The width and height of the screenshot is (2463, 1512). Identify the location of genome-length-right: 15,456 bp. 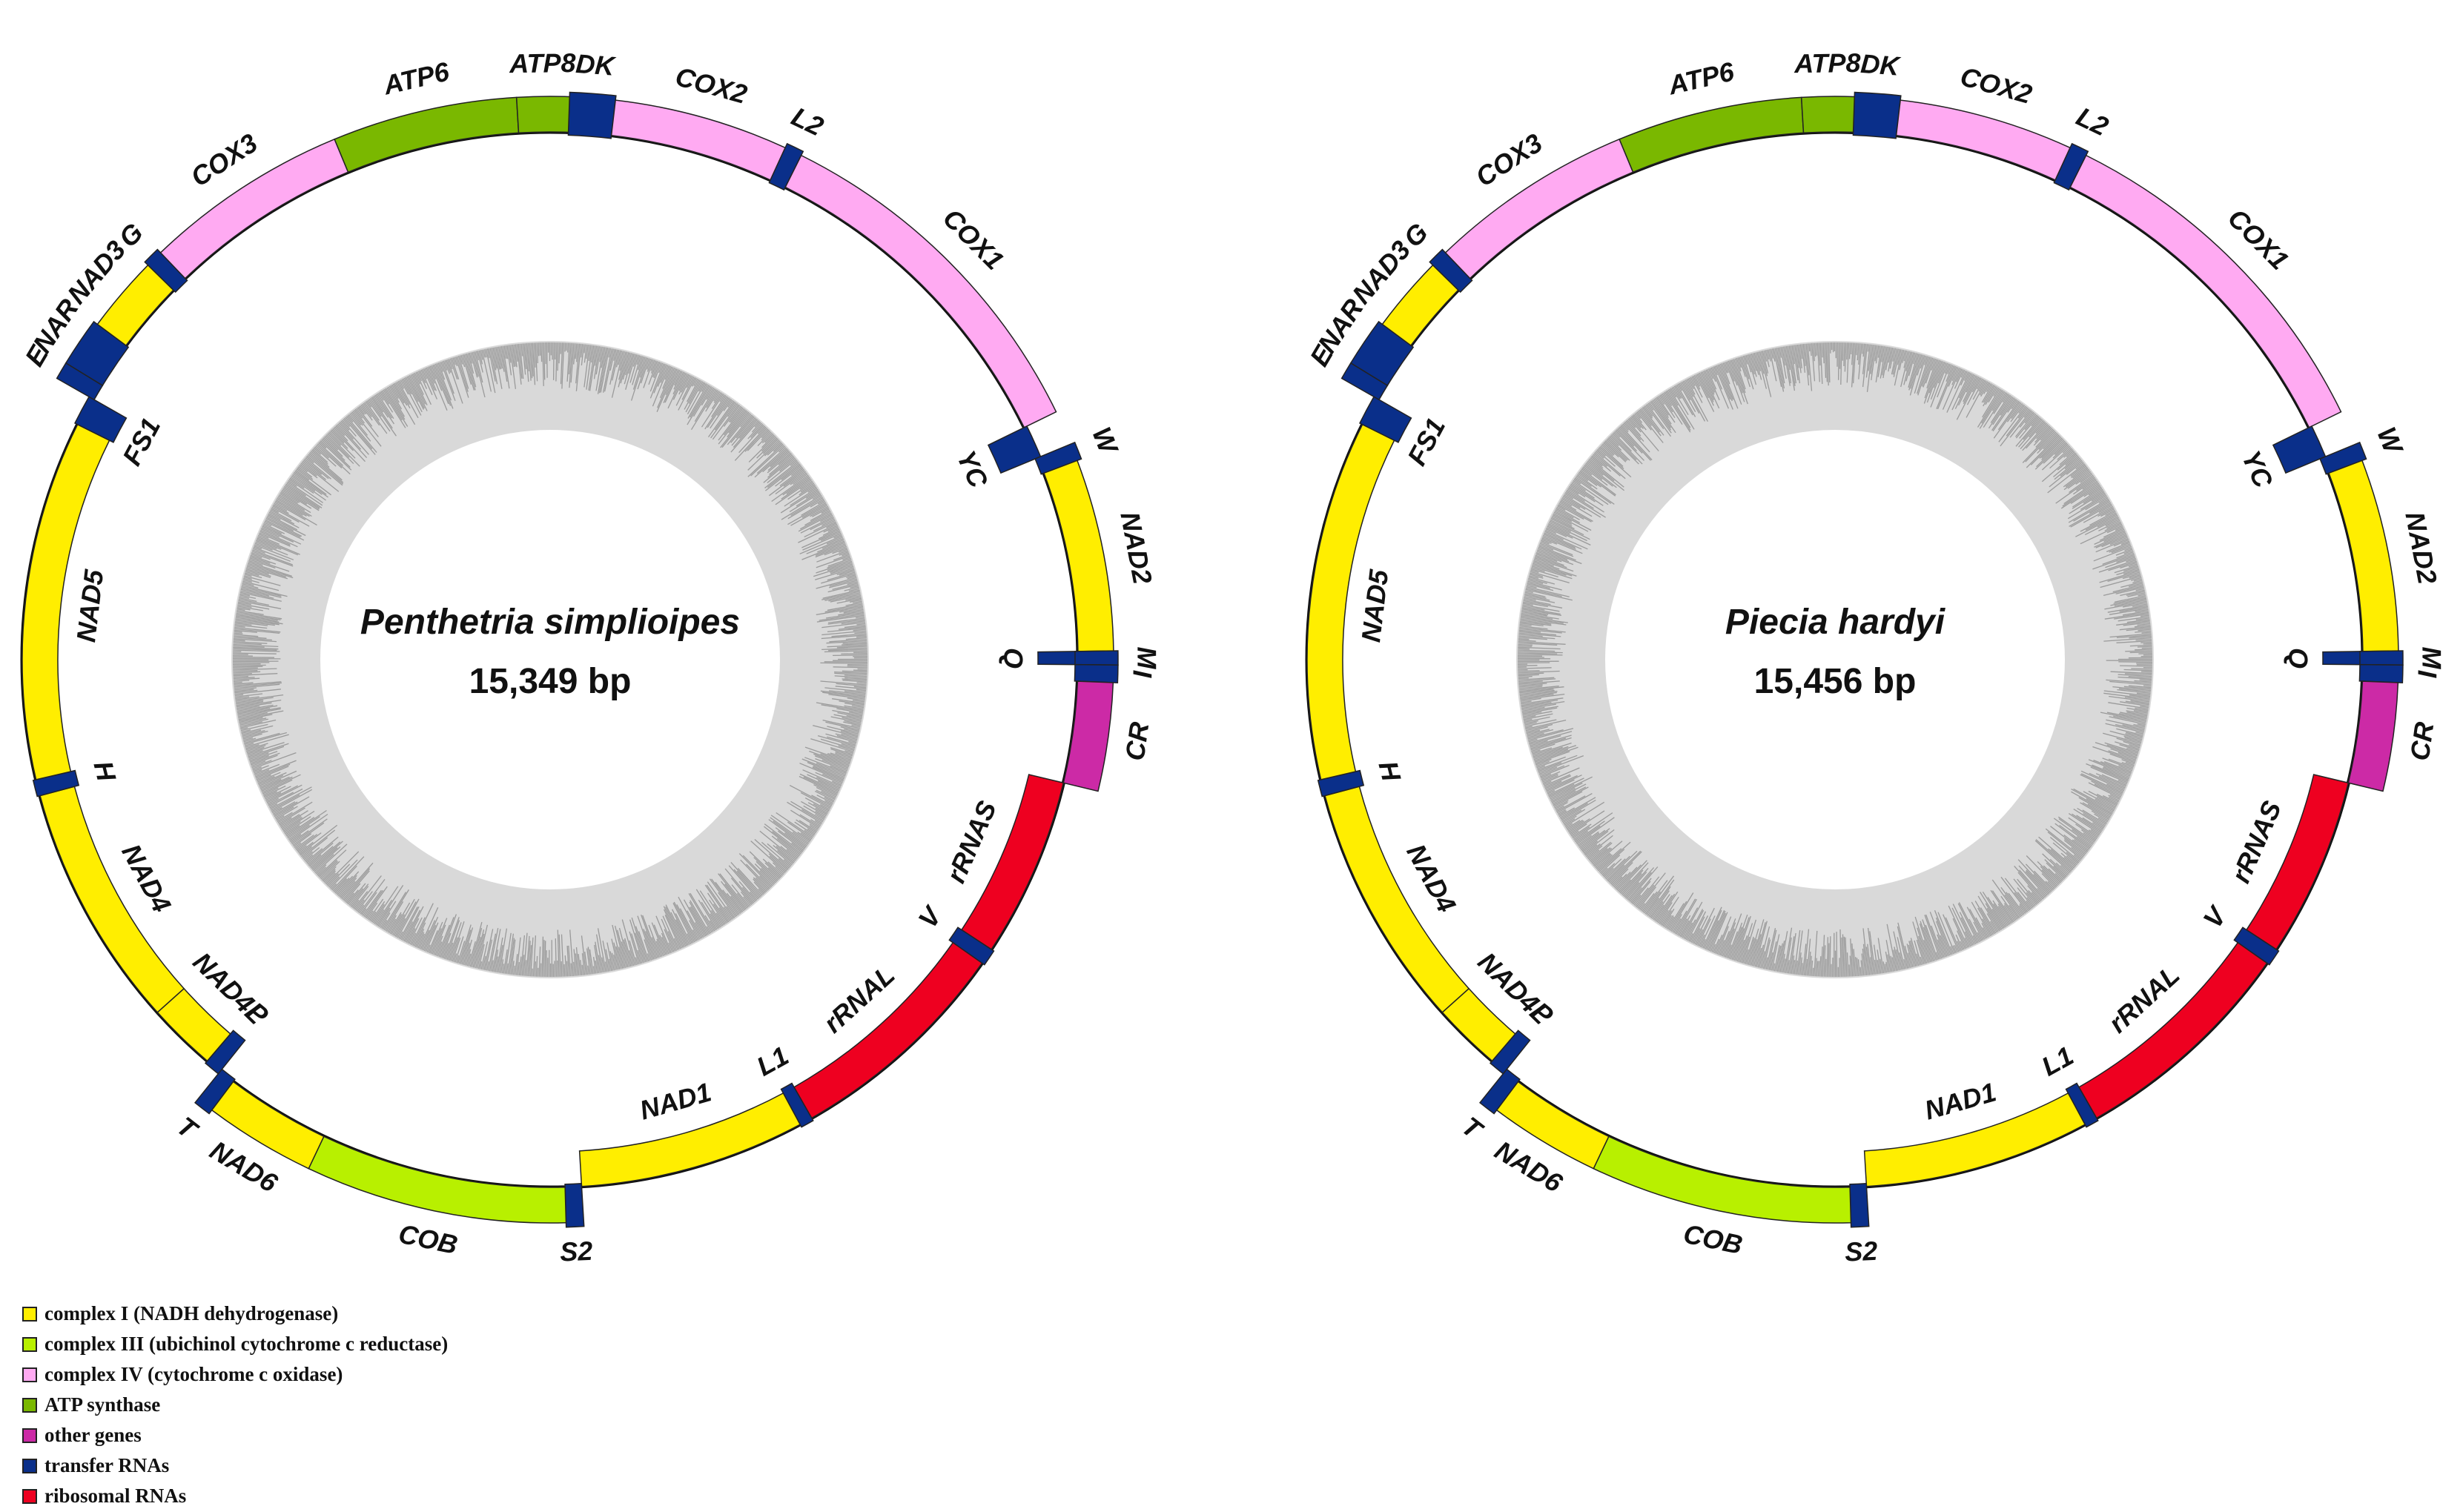
(1835, 682).